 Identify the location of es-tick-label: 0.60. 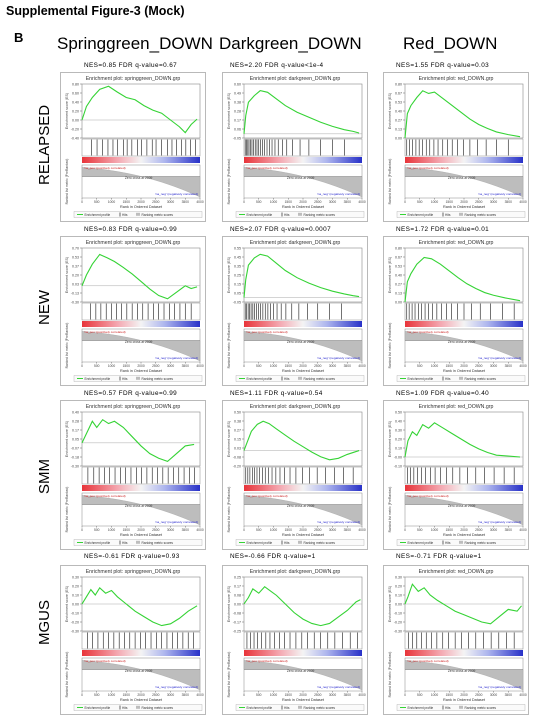
(75, 94).